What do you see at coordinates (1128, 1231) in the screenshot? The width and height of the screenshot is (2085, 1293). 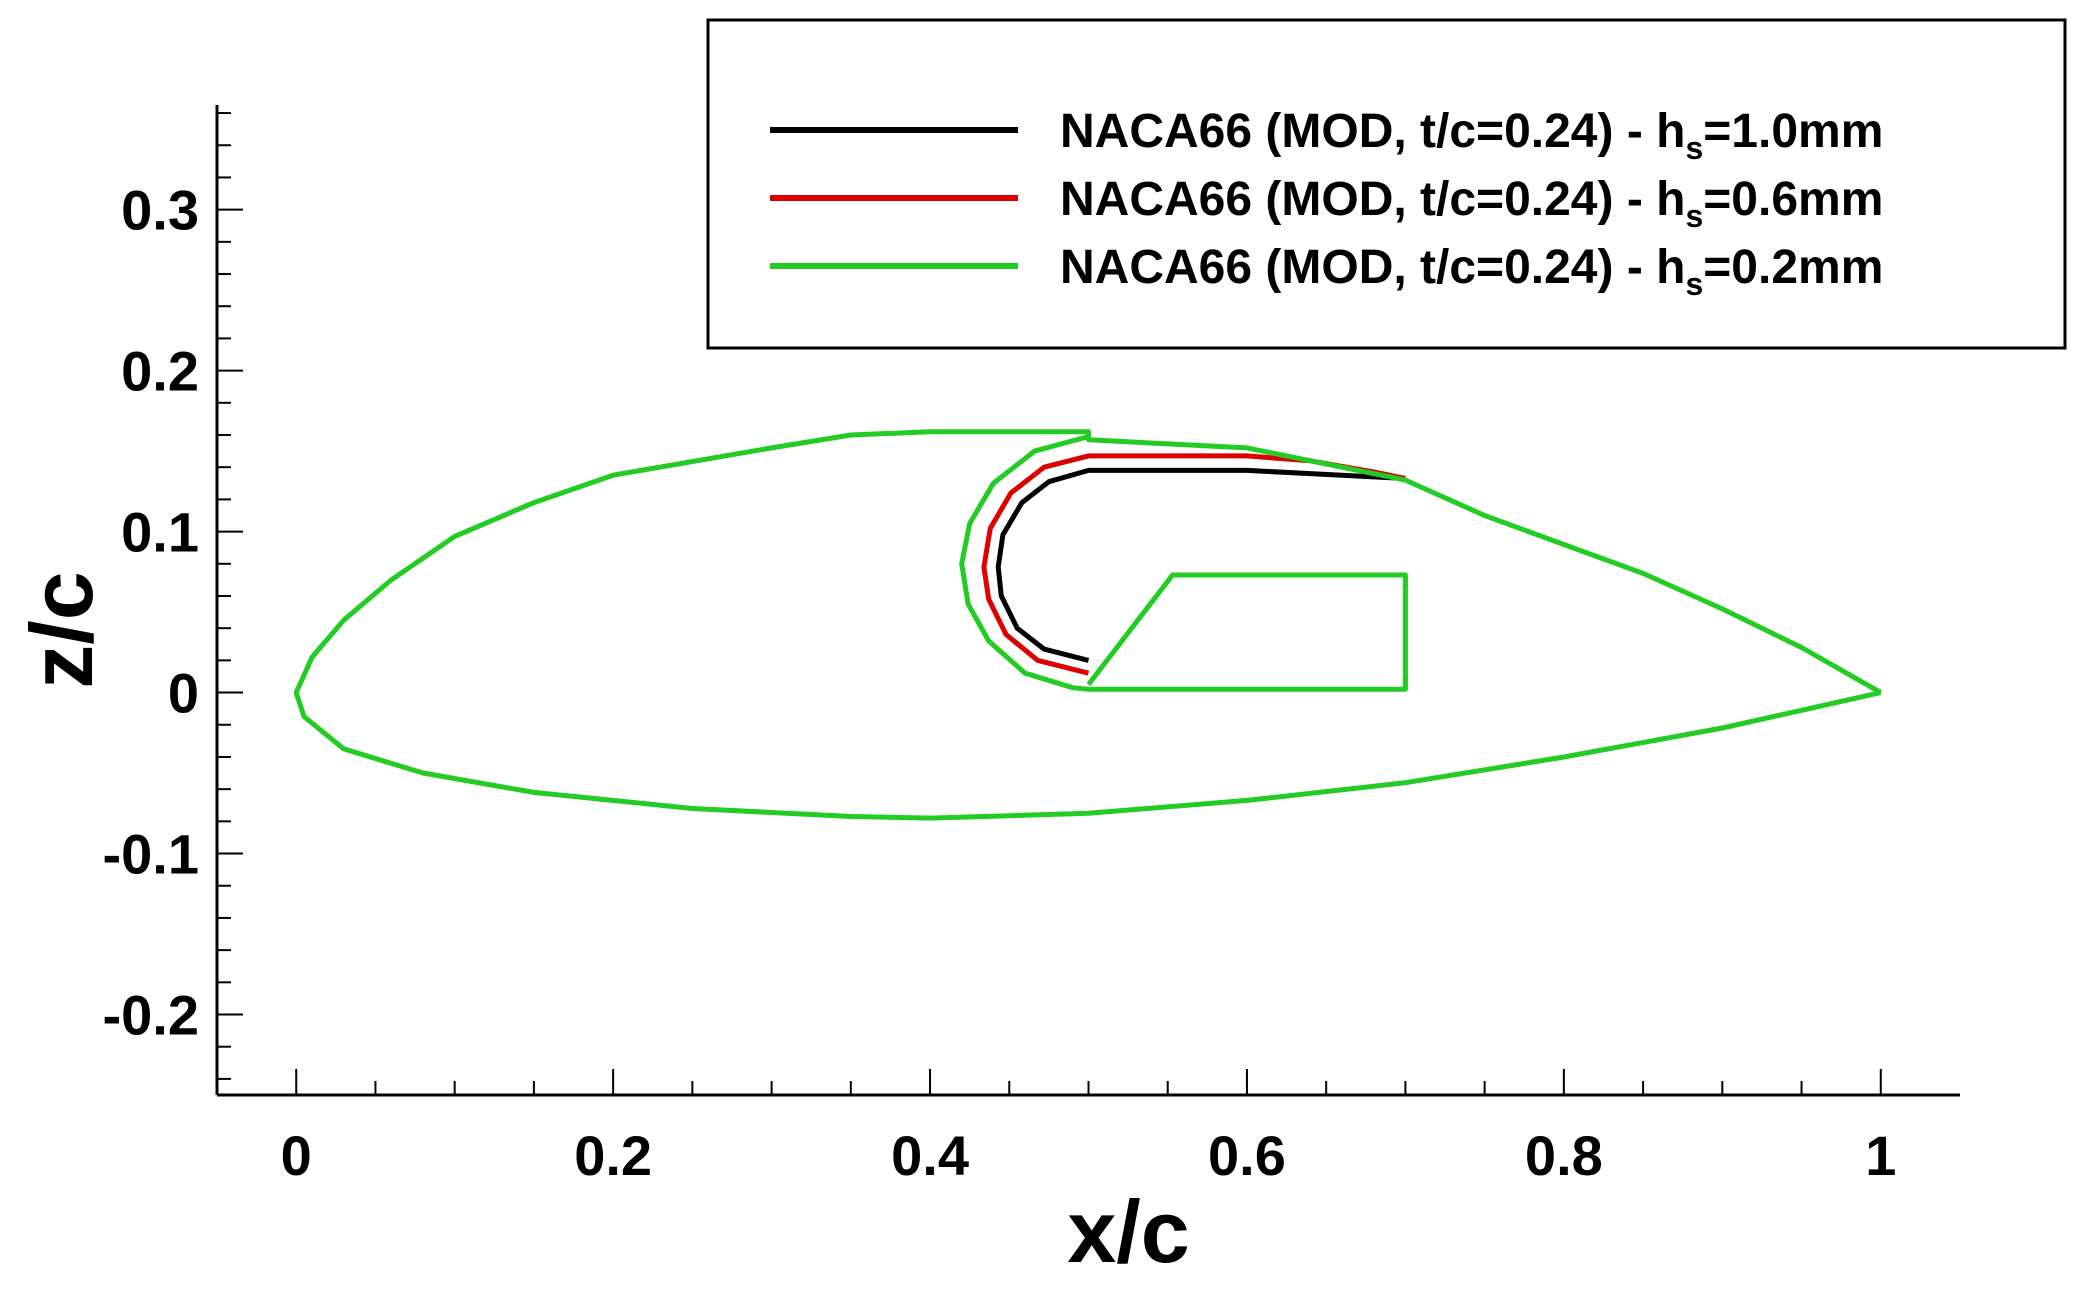 I see `x-axis-label: x/c` at bounding box center [1128, 1231].